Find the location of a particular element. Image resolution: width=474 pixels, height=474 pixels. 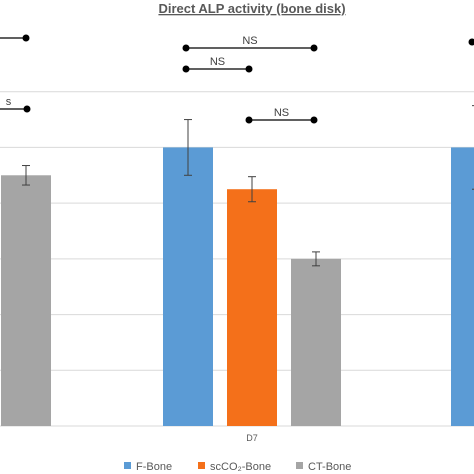

bracket-dot-3-b is located at coordinates (27, 109).